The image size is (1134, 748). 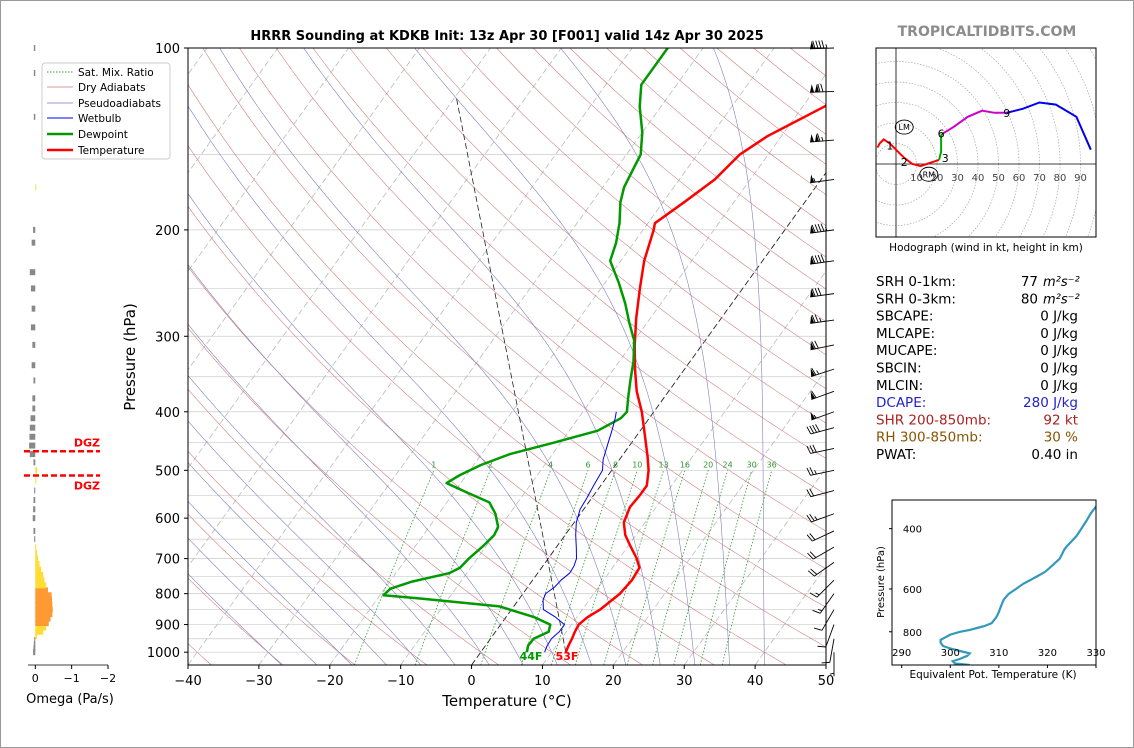 What do you see at coordinates (904, 317) in the screenshot?
I see `index-label: SBCAPE:` at bounding box center [904, 317].